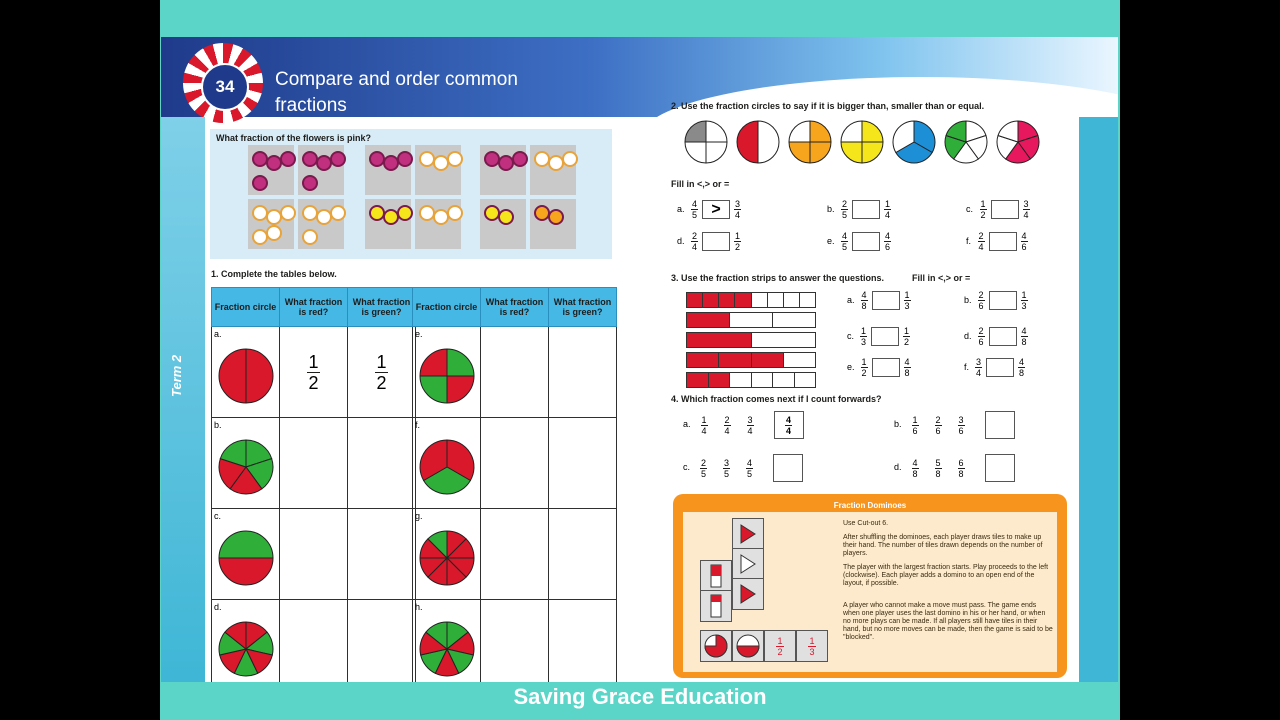 Image resolution: width=1280 pixels, height=720 pixels. I want to click on table-row: h., so click(514, 640).